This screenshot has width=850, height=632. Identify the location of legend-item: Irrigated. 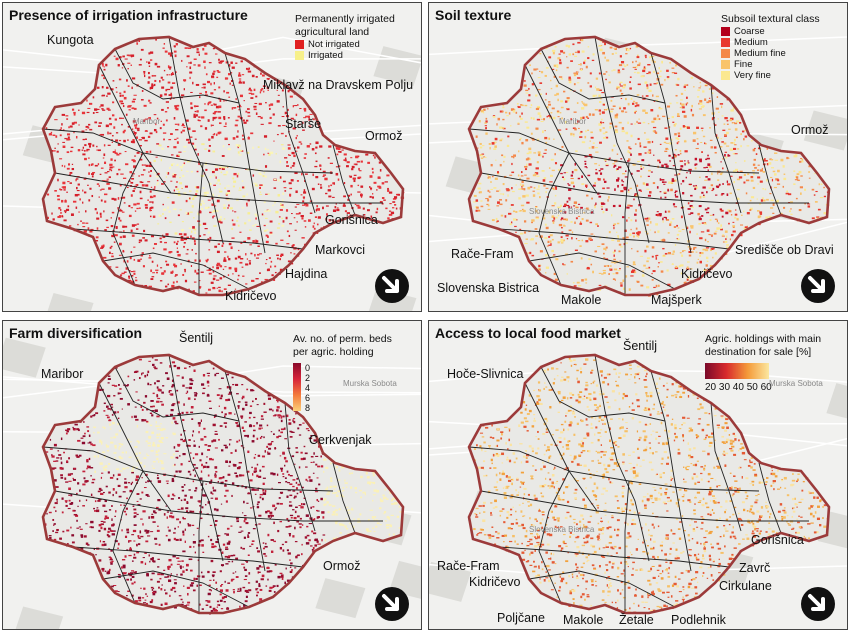
(345, 55).